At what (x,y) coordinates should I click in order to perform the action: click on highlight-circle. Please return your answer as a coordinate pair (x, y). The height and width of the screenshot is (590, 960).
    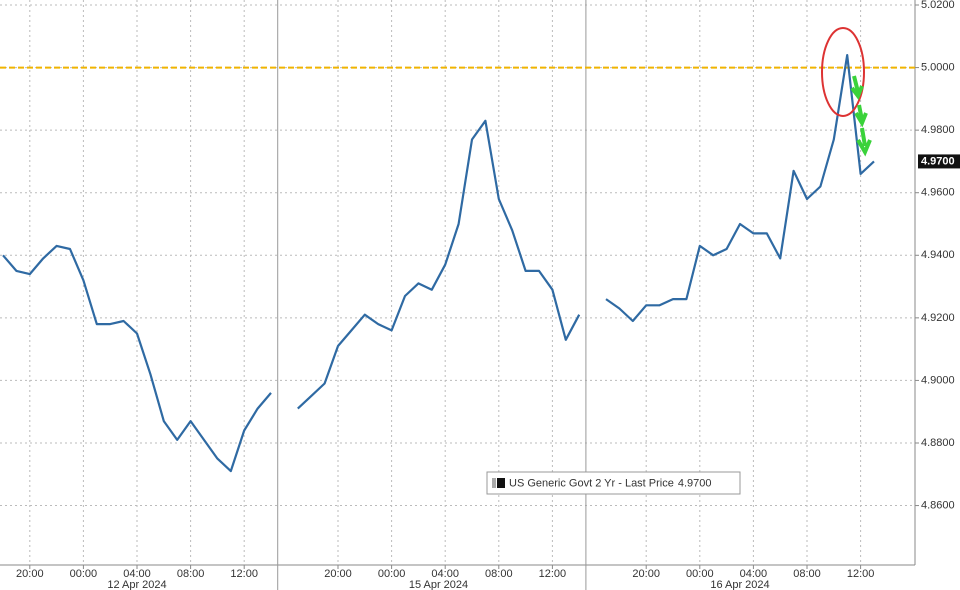
    Looking at the image, I should click on (843, 72).